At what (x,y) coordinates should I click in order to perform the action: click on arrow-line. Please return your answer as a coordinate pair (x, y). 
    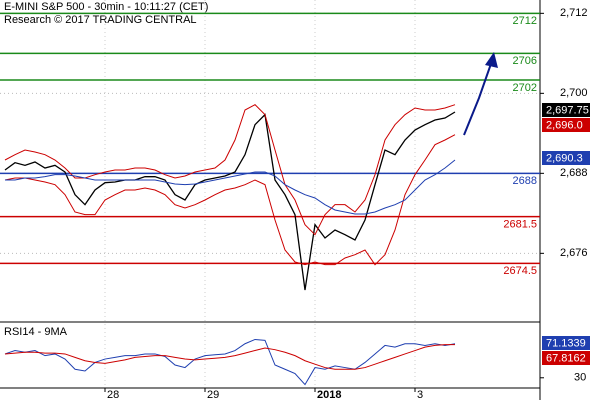
    Looking at the image, I should click on (478, 96).